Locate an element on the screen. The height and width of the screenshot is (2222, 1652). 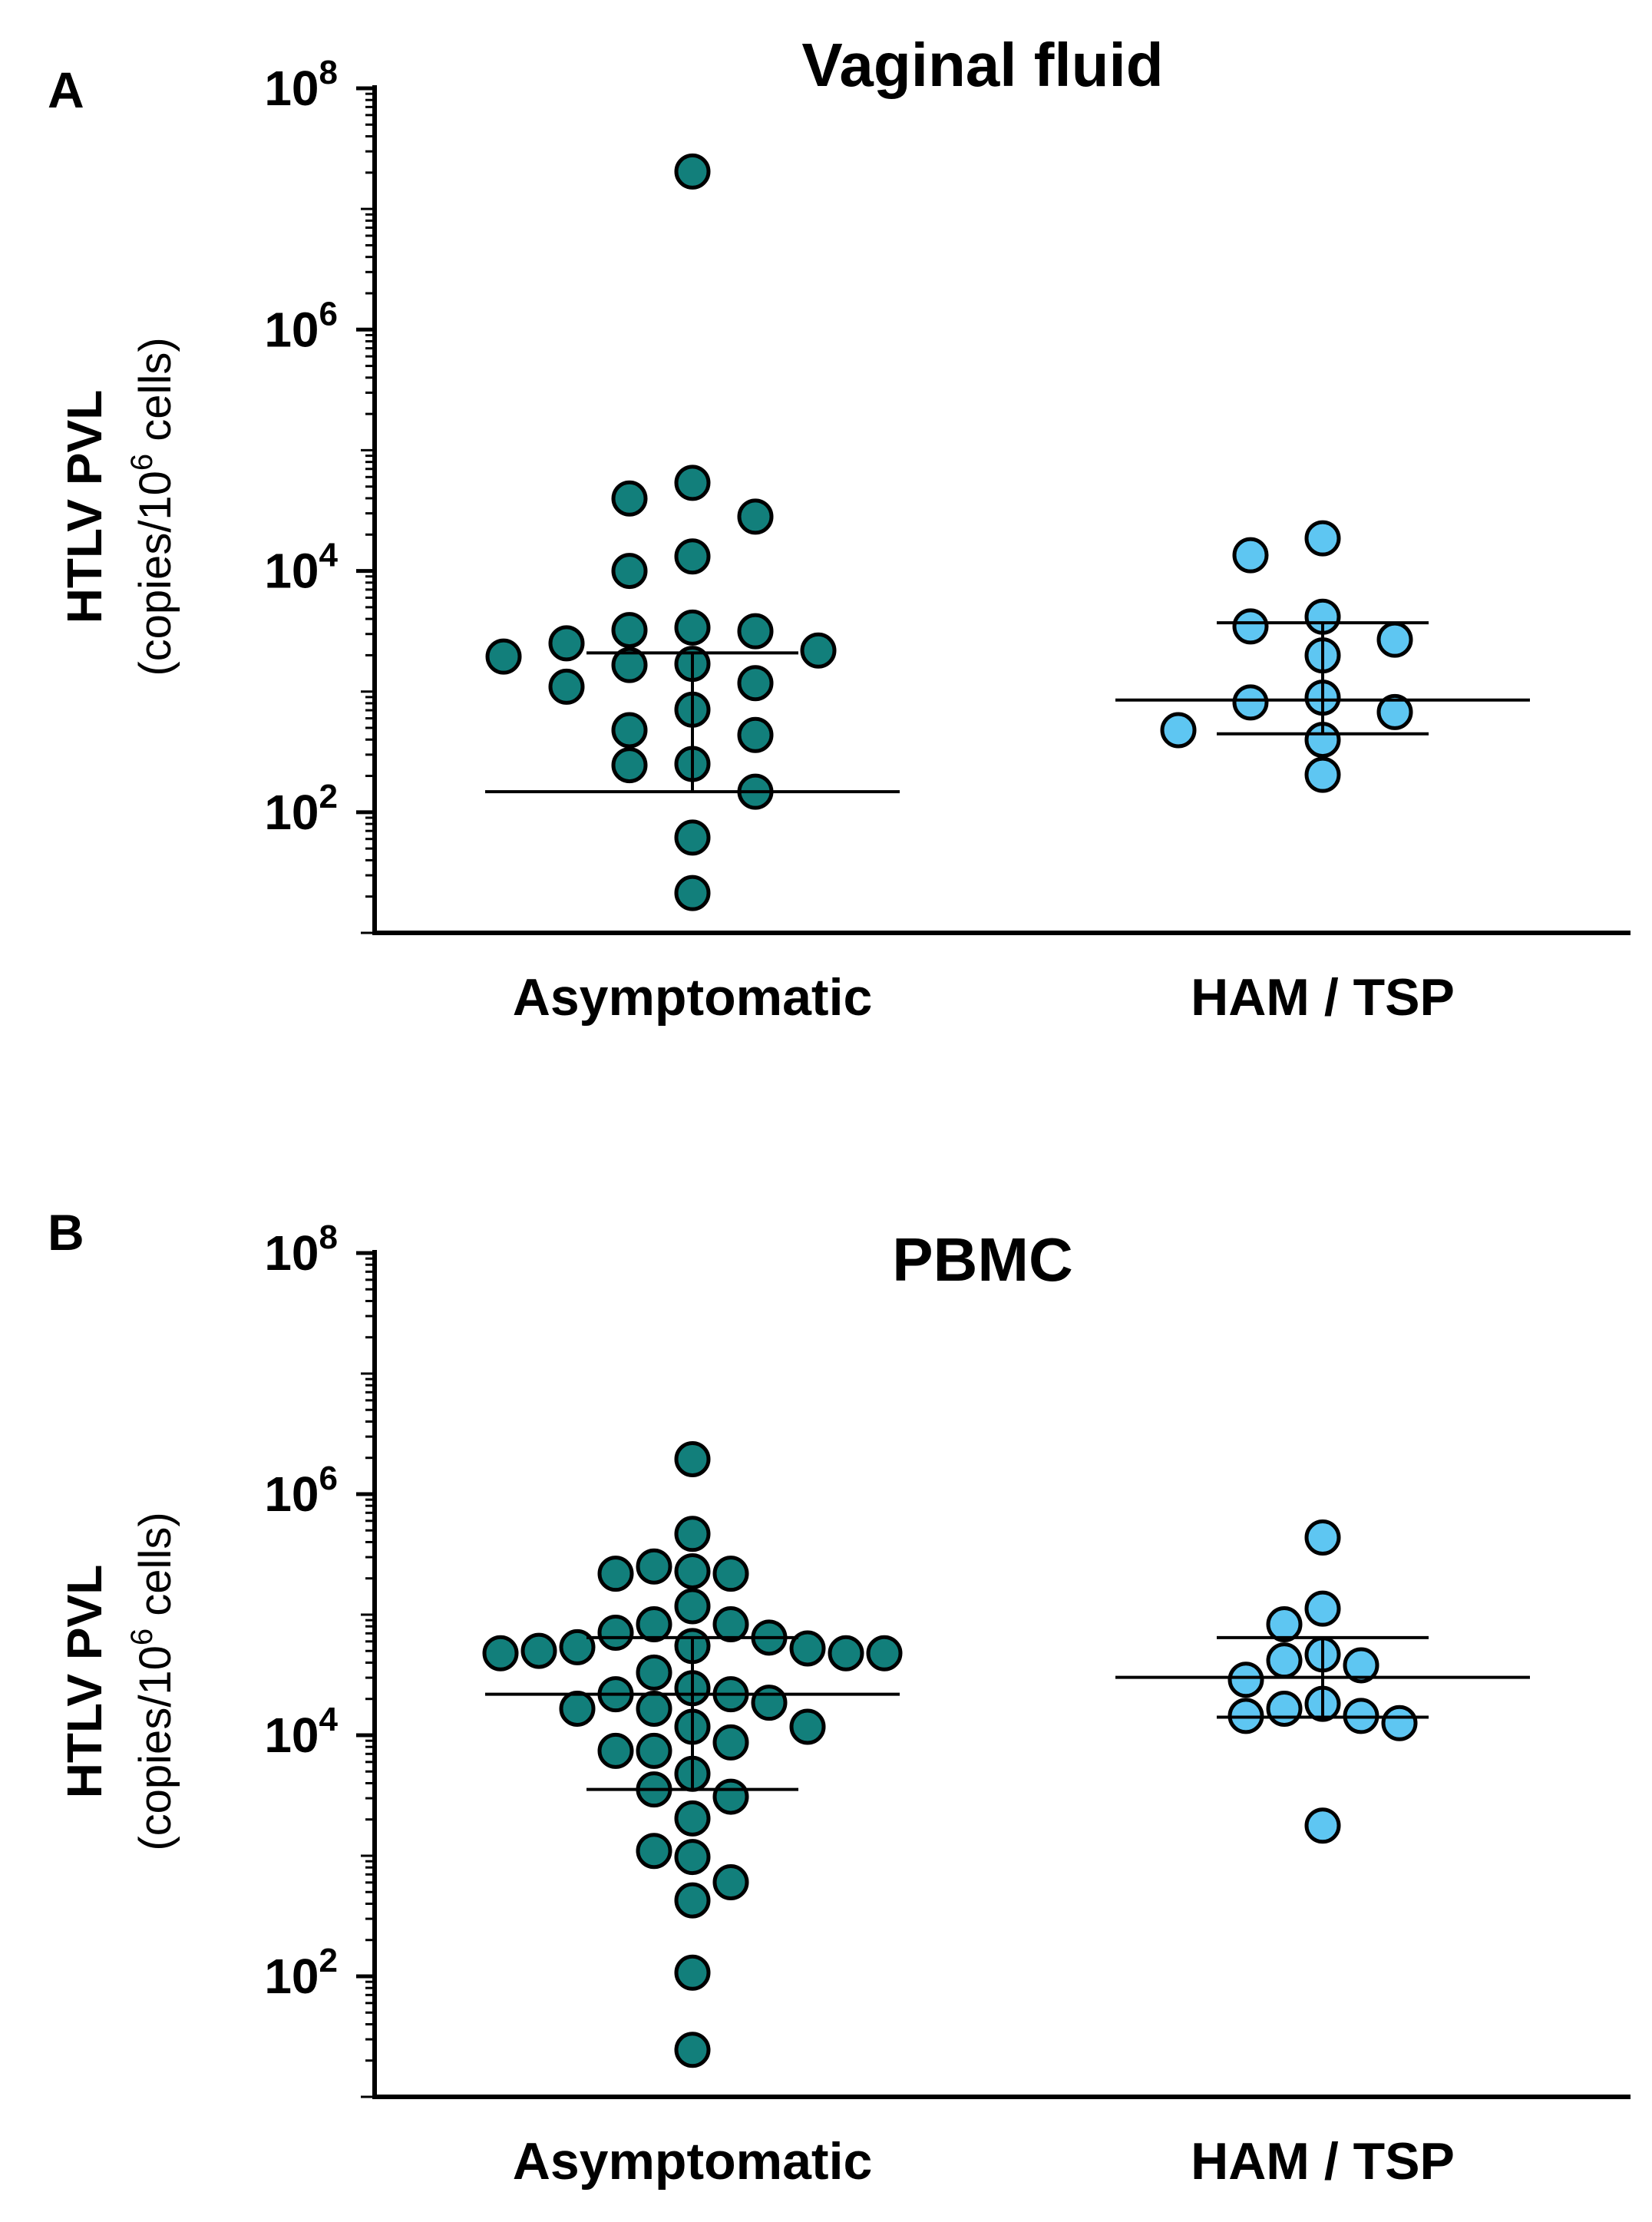
y-tick-label: 10² is located at coordinates (301, 1973).